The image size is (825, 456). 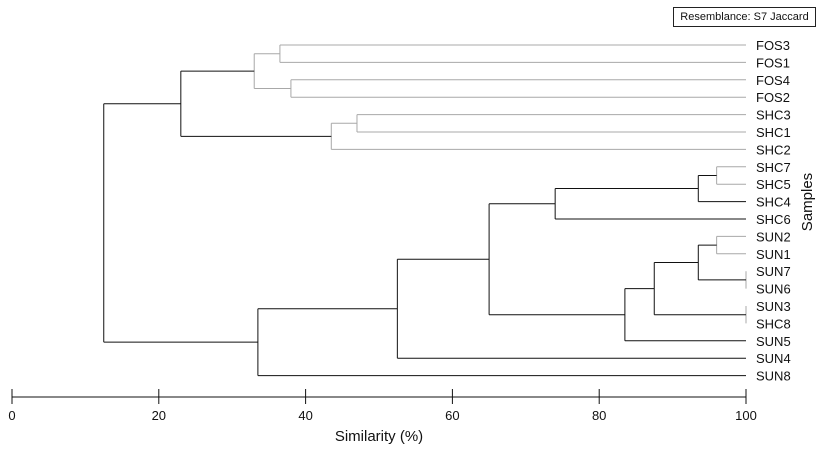 What do you see at coordinates (11, 415) in the screenshot?
I see `x-tick-label: 0` at bounding box center [11, 415].